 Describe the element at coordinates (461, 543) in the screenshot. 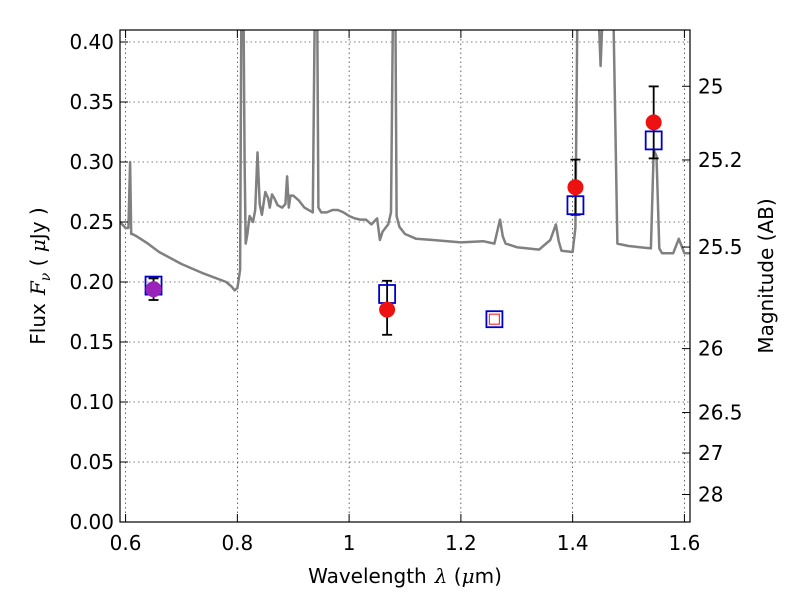

I see `x-tick-label: 1.2` at that location.